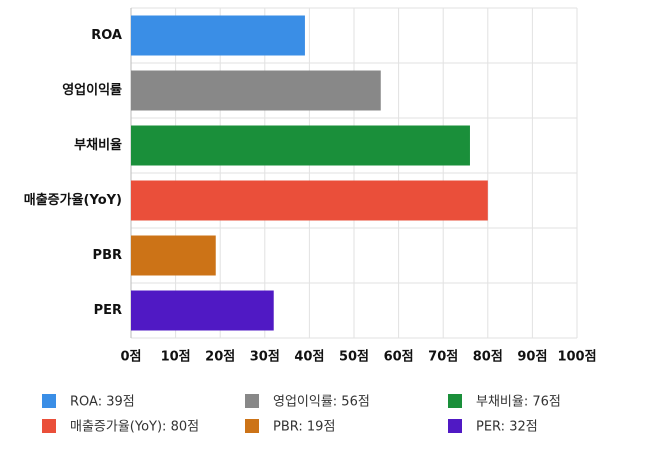  Describe the element at coordinates (92, 90) in the screenshot. I see `y-tick-label: 영업이익률` at that location.